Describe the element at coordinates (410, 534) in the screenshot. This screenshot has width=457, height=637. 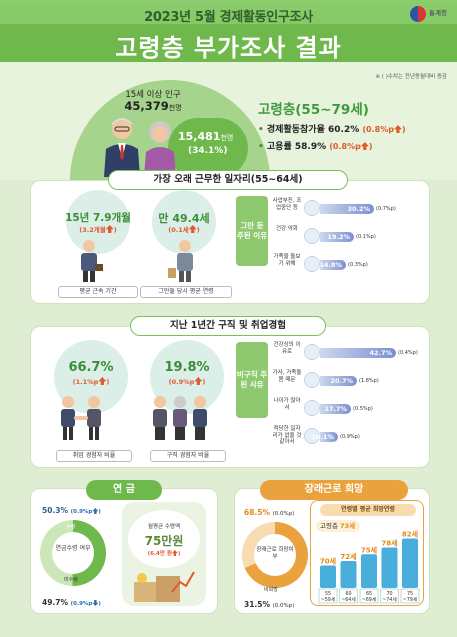
I see `wish-age-value-label: 82세` at that location.